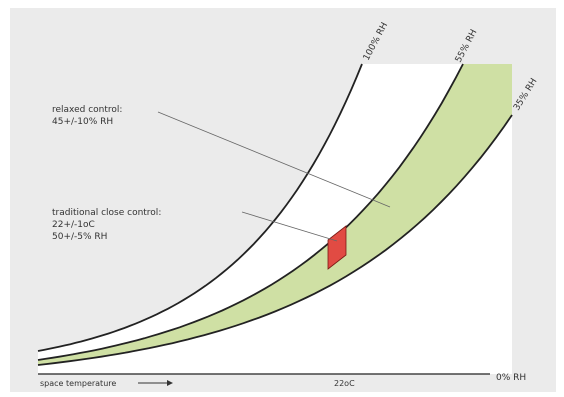 This screenshot has height=397, width=564. I want to click on relaxed-control-annotation: relaxed control: 45+/-10% RH, so click(87, 116).